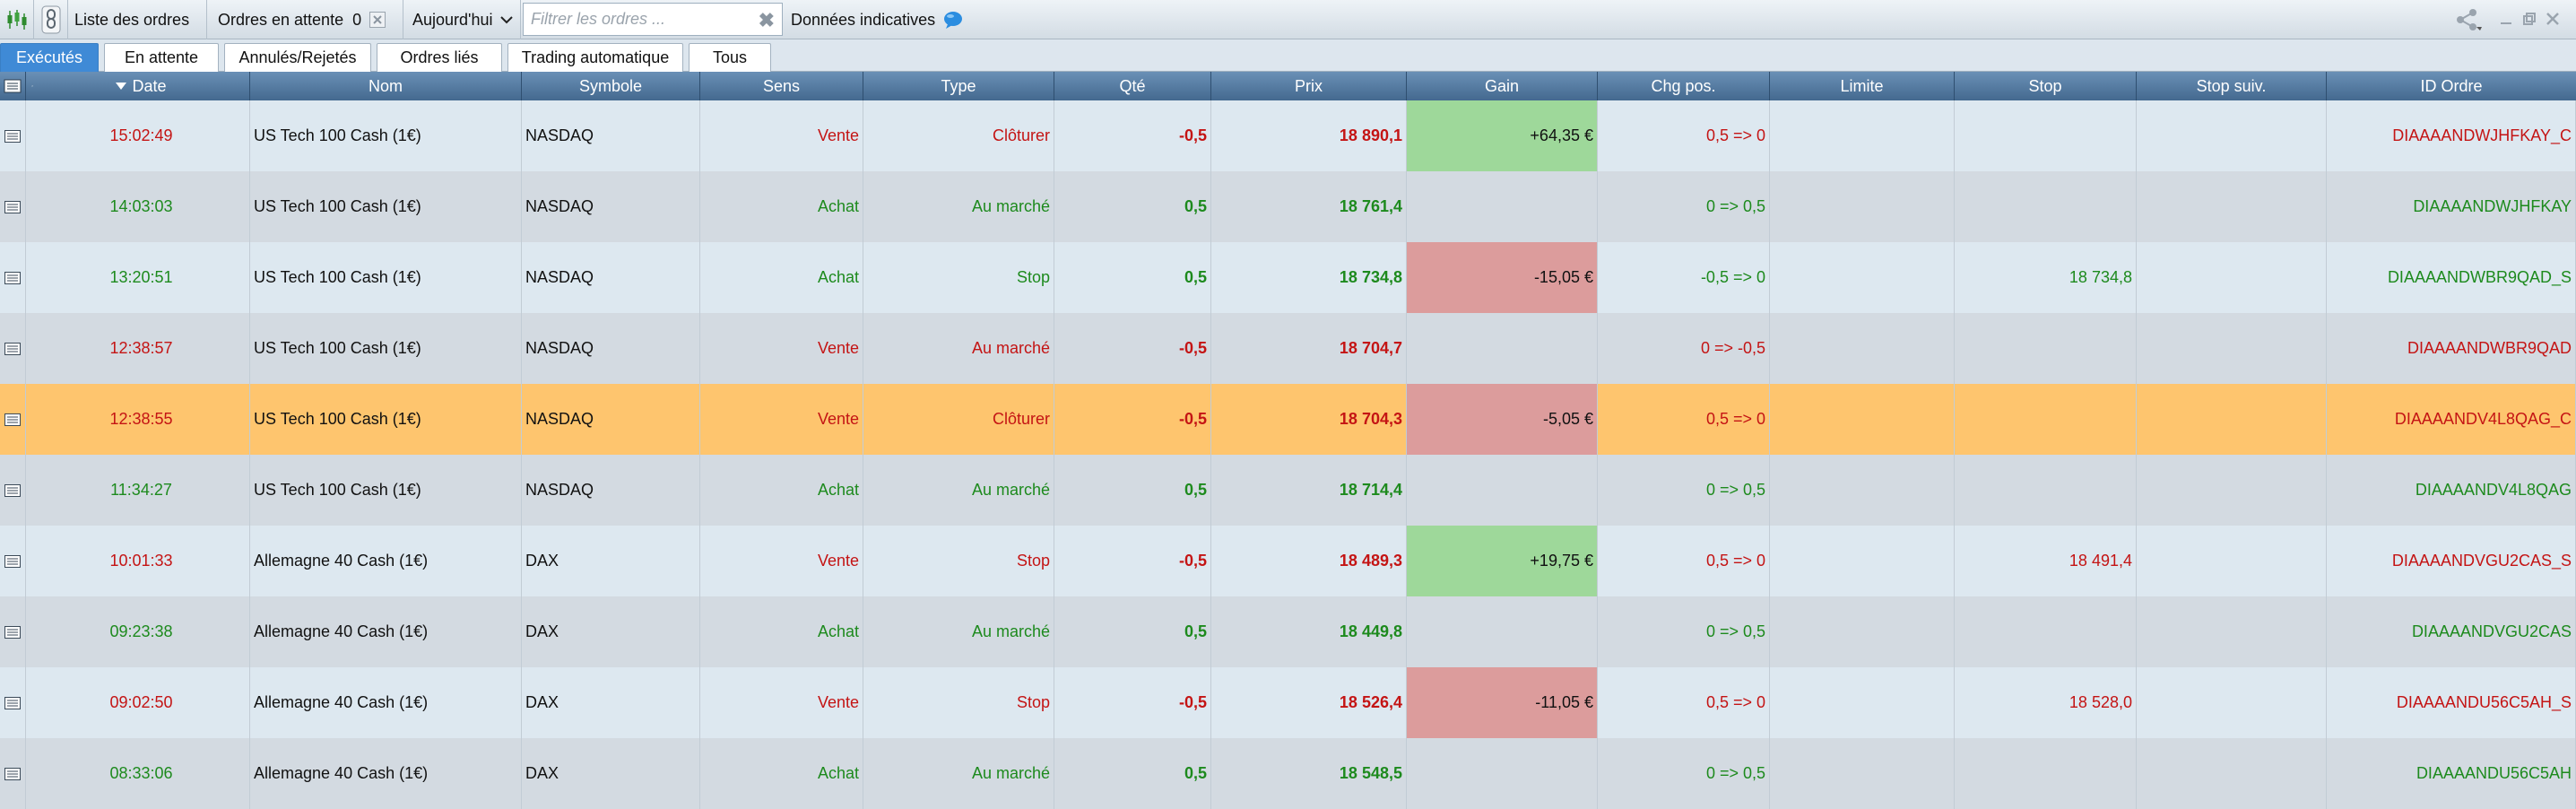 This screenshot has width=2576, height=809. I want to click on tab-pending: En attente, so click(161, 57).